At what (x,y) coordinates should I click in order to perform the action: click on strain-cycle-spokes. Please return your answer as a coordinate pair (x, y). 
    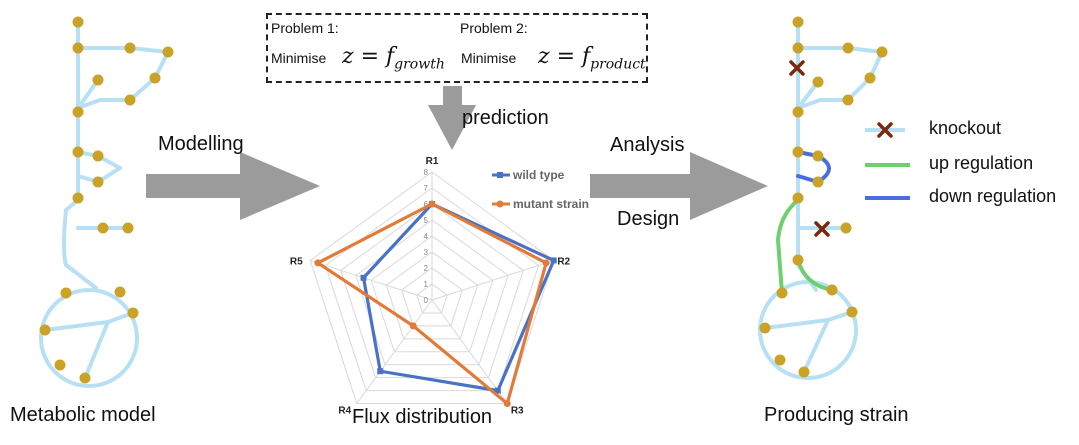
    Looking at the image, I should click on (808, 342).